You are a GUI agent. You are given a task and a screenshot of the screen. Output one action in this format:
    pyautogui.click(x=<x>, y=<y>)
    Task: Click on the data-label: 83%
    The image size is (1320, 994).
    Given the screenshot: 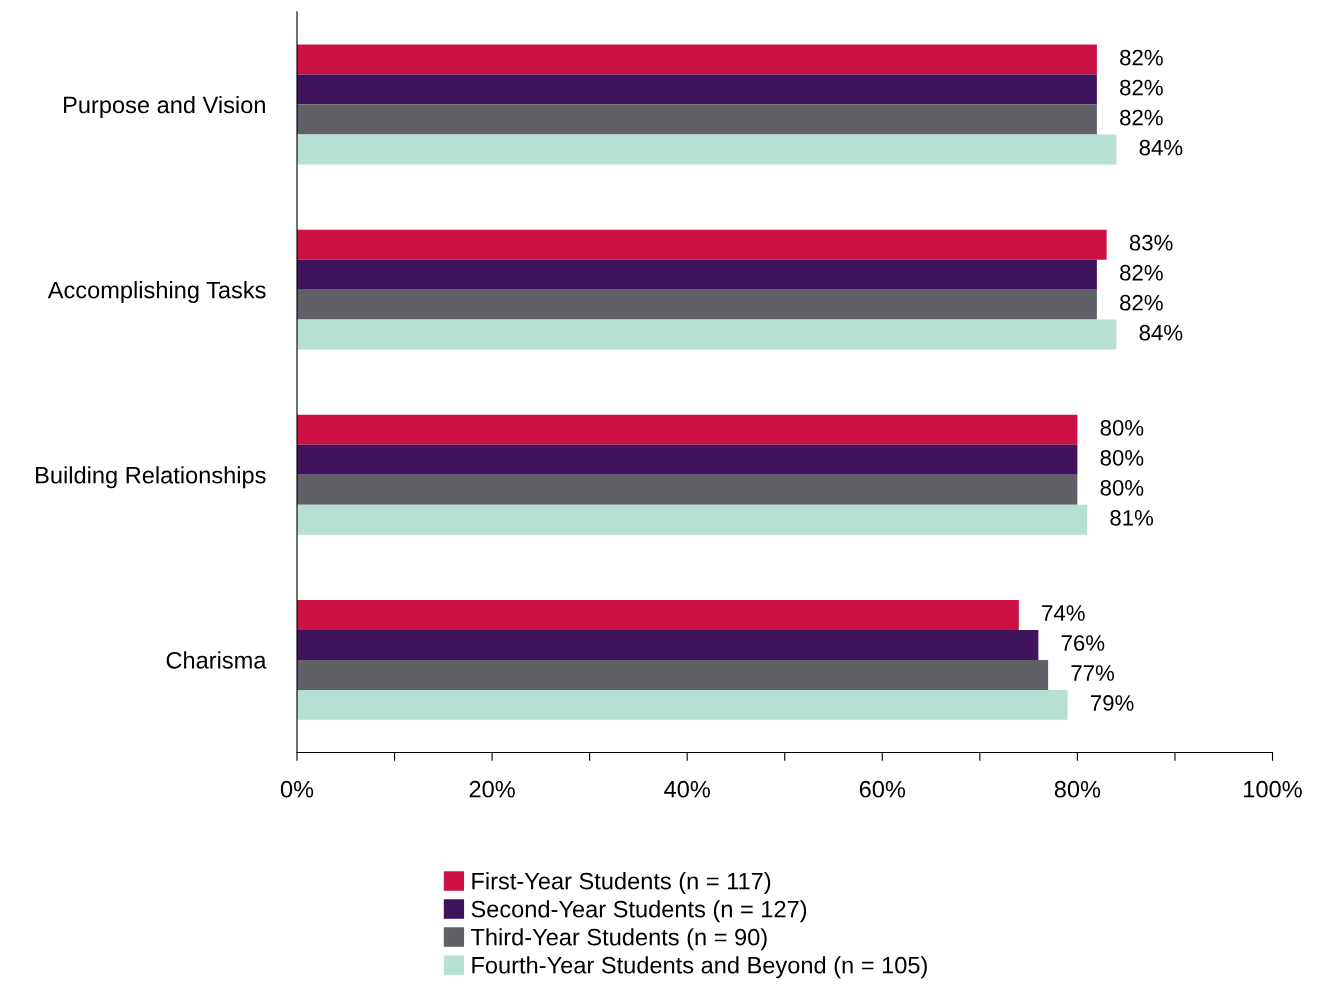 What is the action you would take?
    pyautogui.click(x=1151, y=242)
    